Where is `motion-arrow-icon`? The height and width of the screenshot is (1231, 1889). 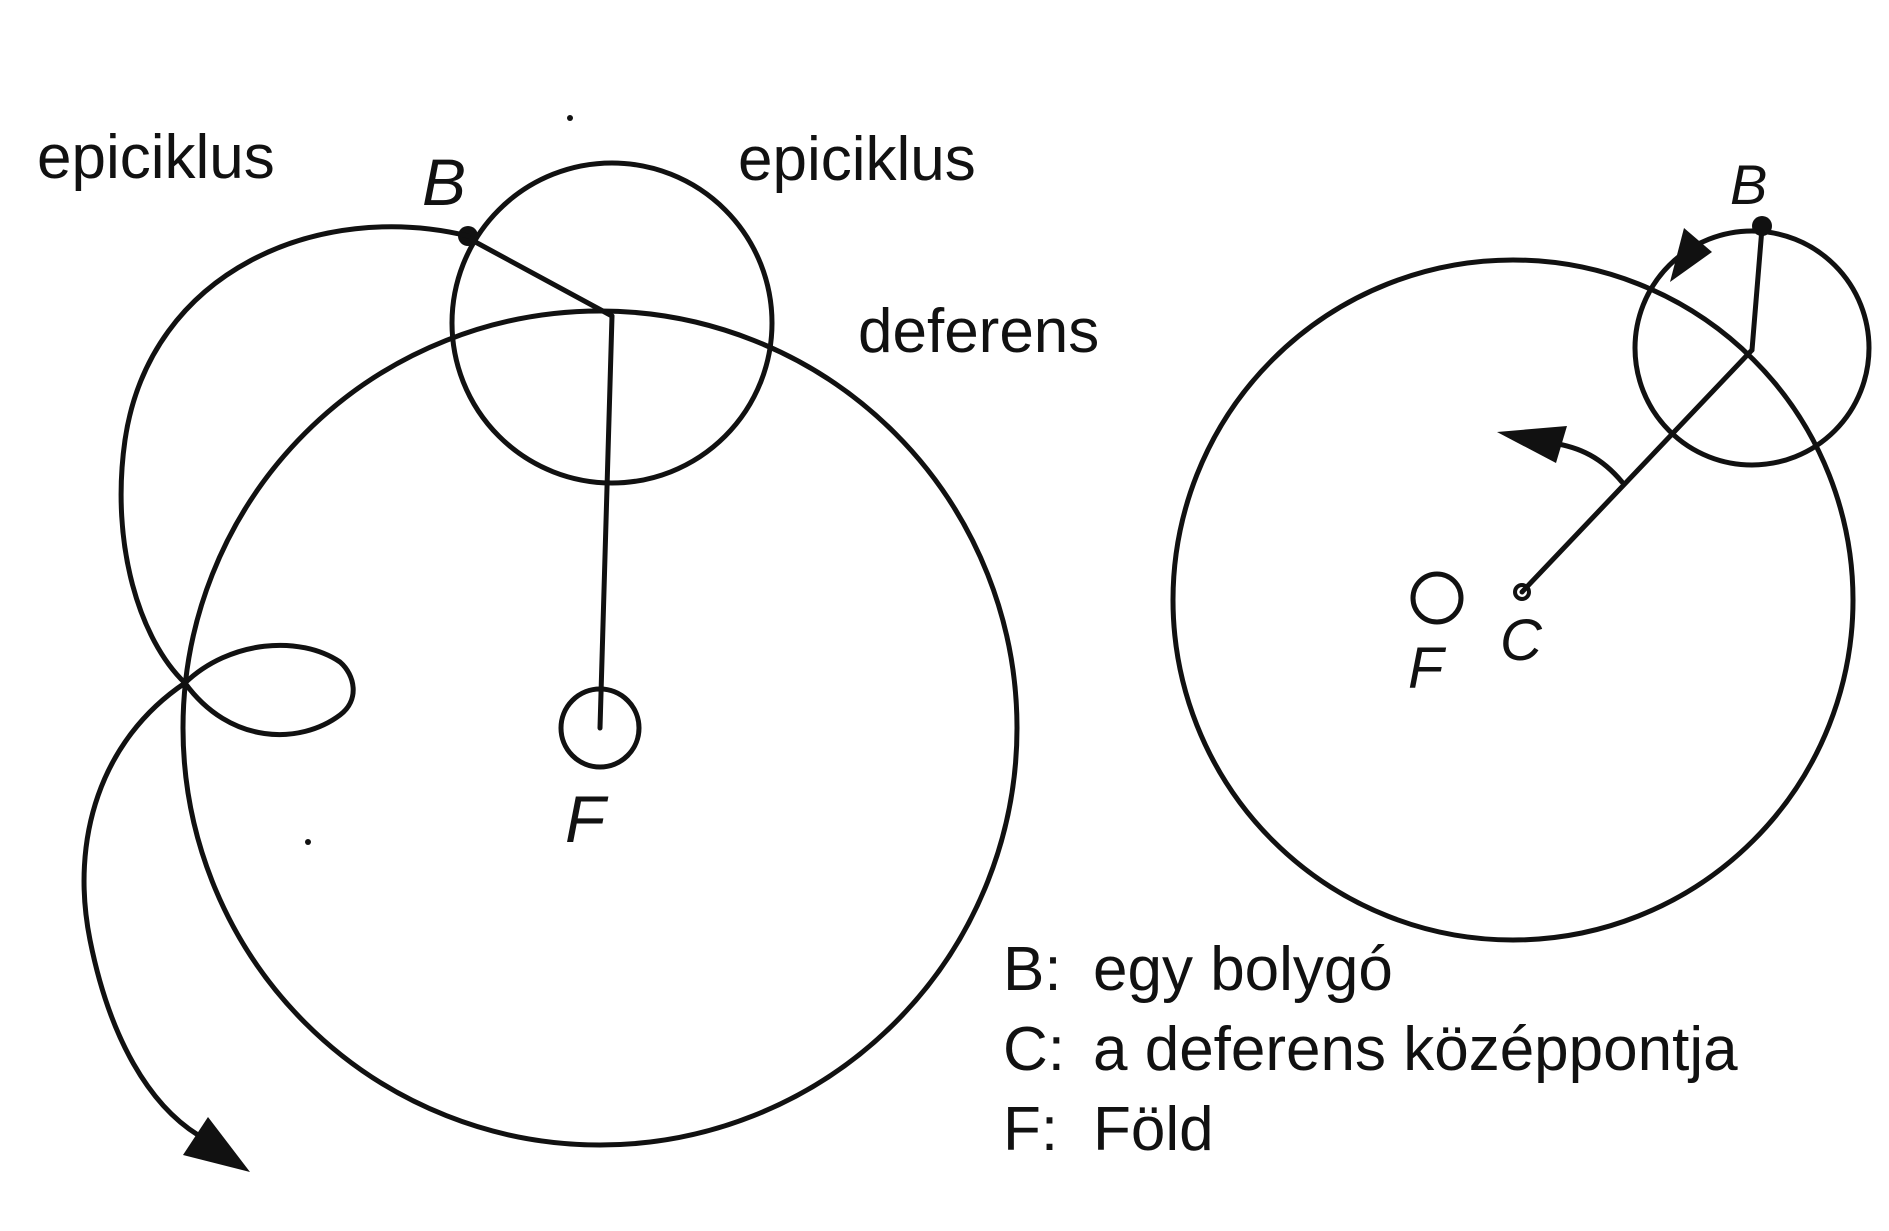
motion-arrow-icon is located at coordinates (216, 1144).